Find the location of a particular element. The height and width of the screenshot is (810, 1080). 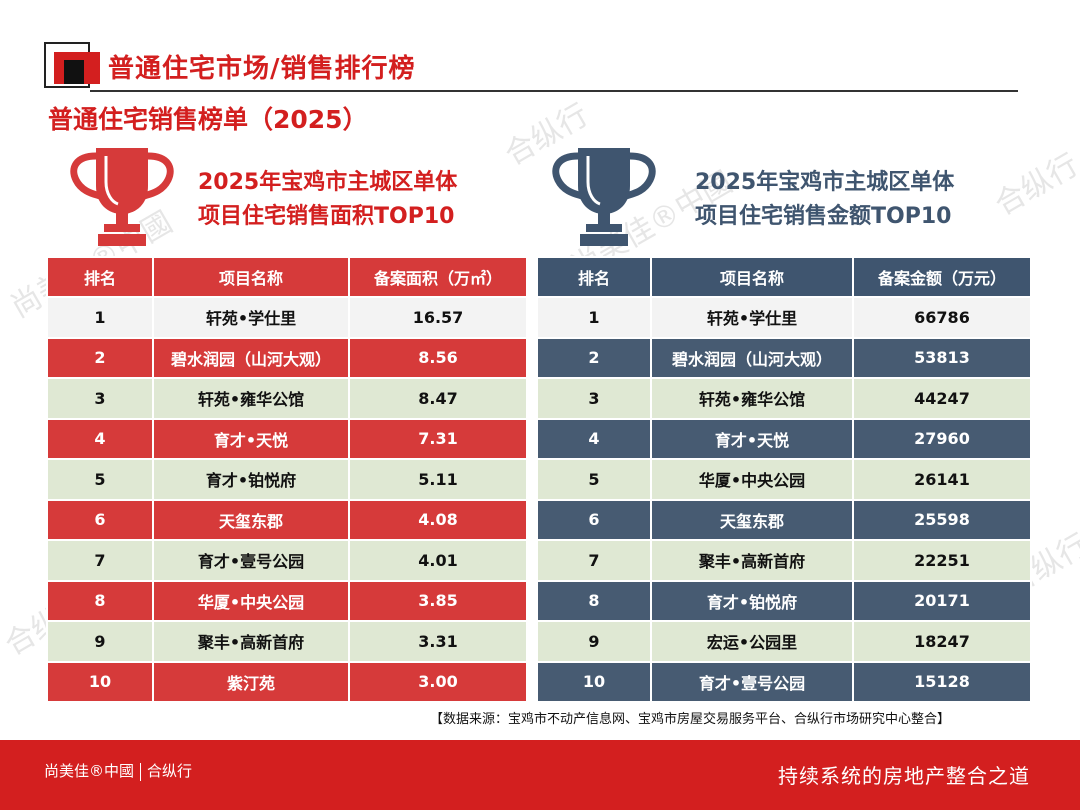

column-header: 备案金额（万元） is located at coordinates (942, 277).